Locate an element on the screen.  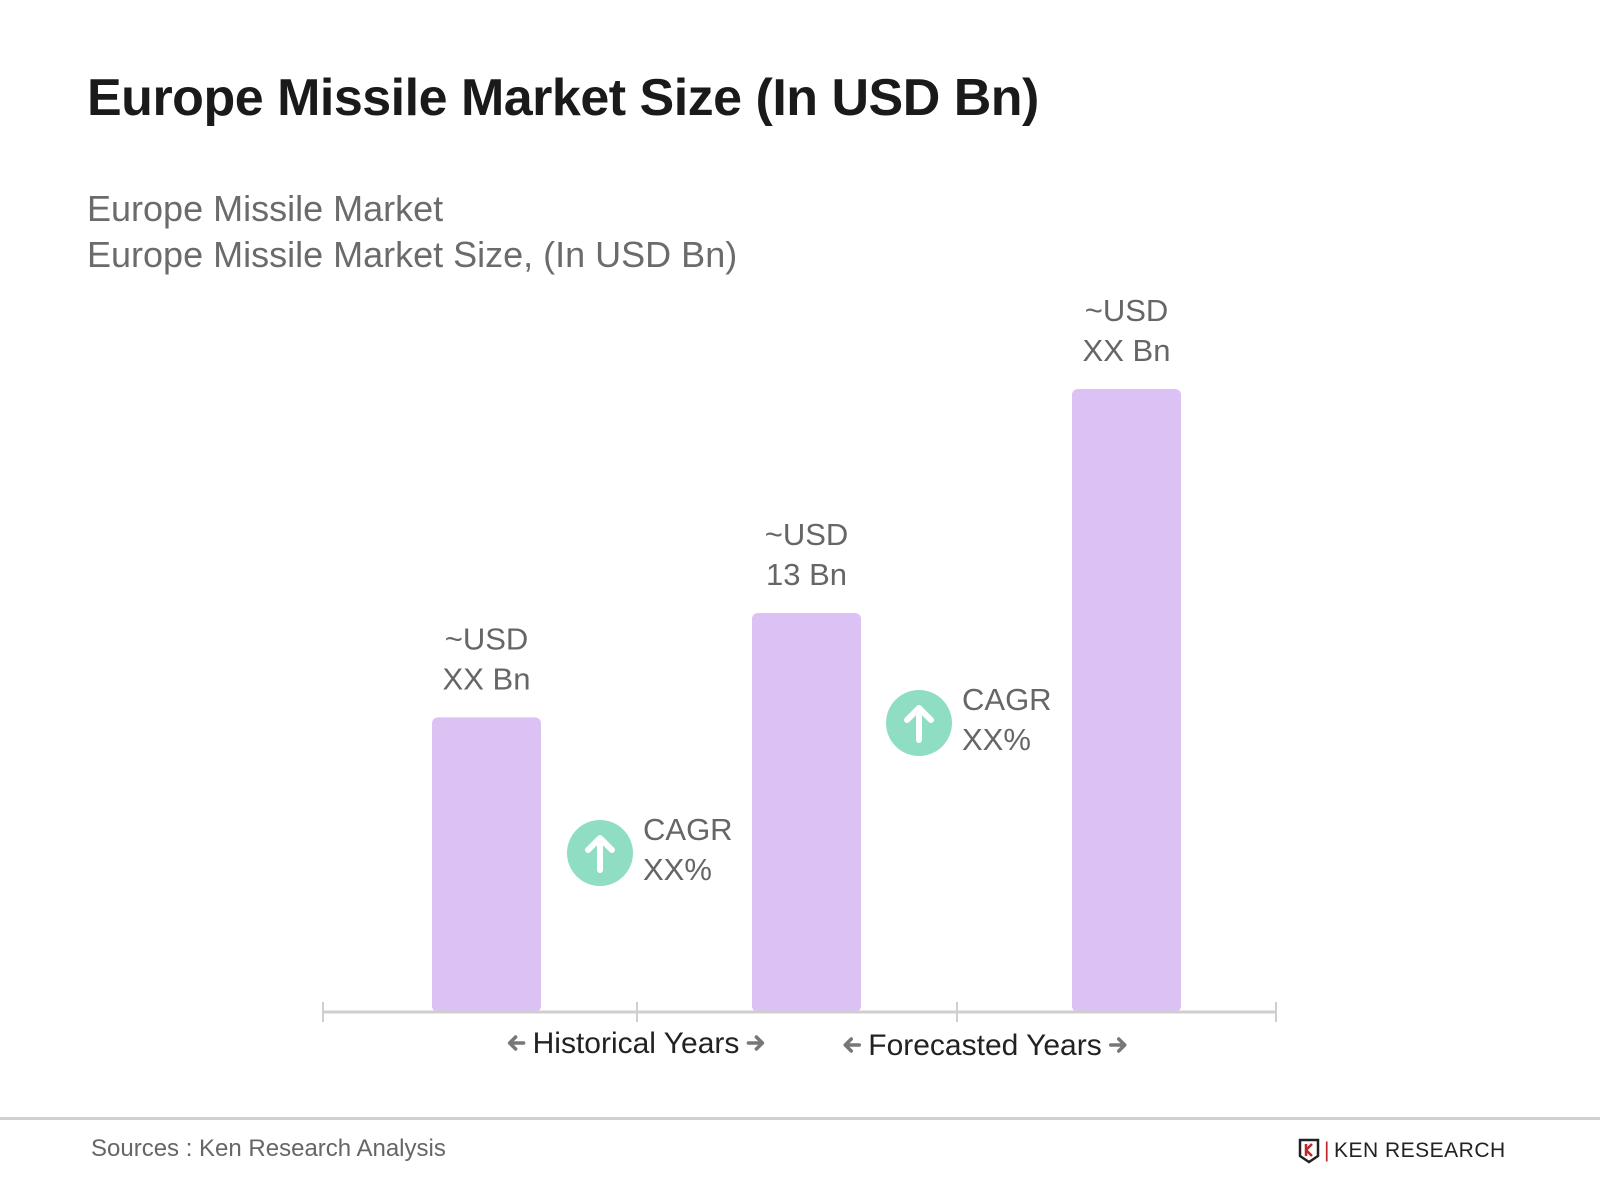
chart-title: Europe Missile Market Size (In USD Bn) is located at coordinates (563, 98).